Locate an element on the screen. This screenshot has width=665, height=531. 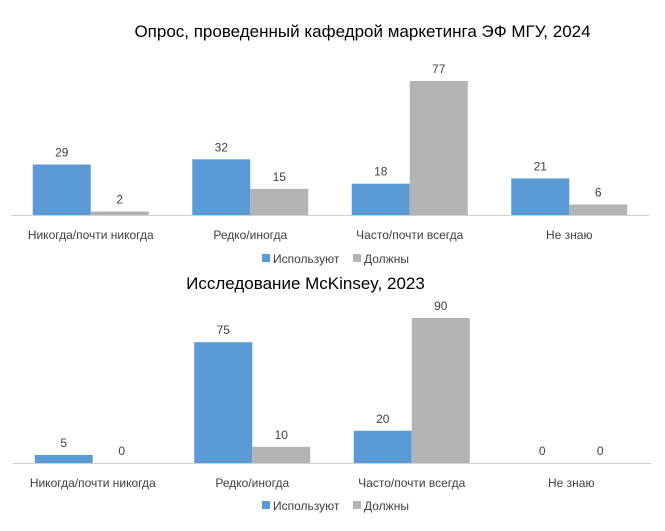
data-label: 5 is located at coordinates (63, 443).